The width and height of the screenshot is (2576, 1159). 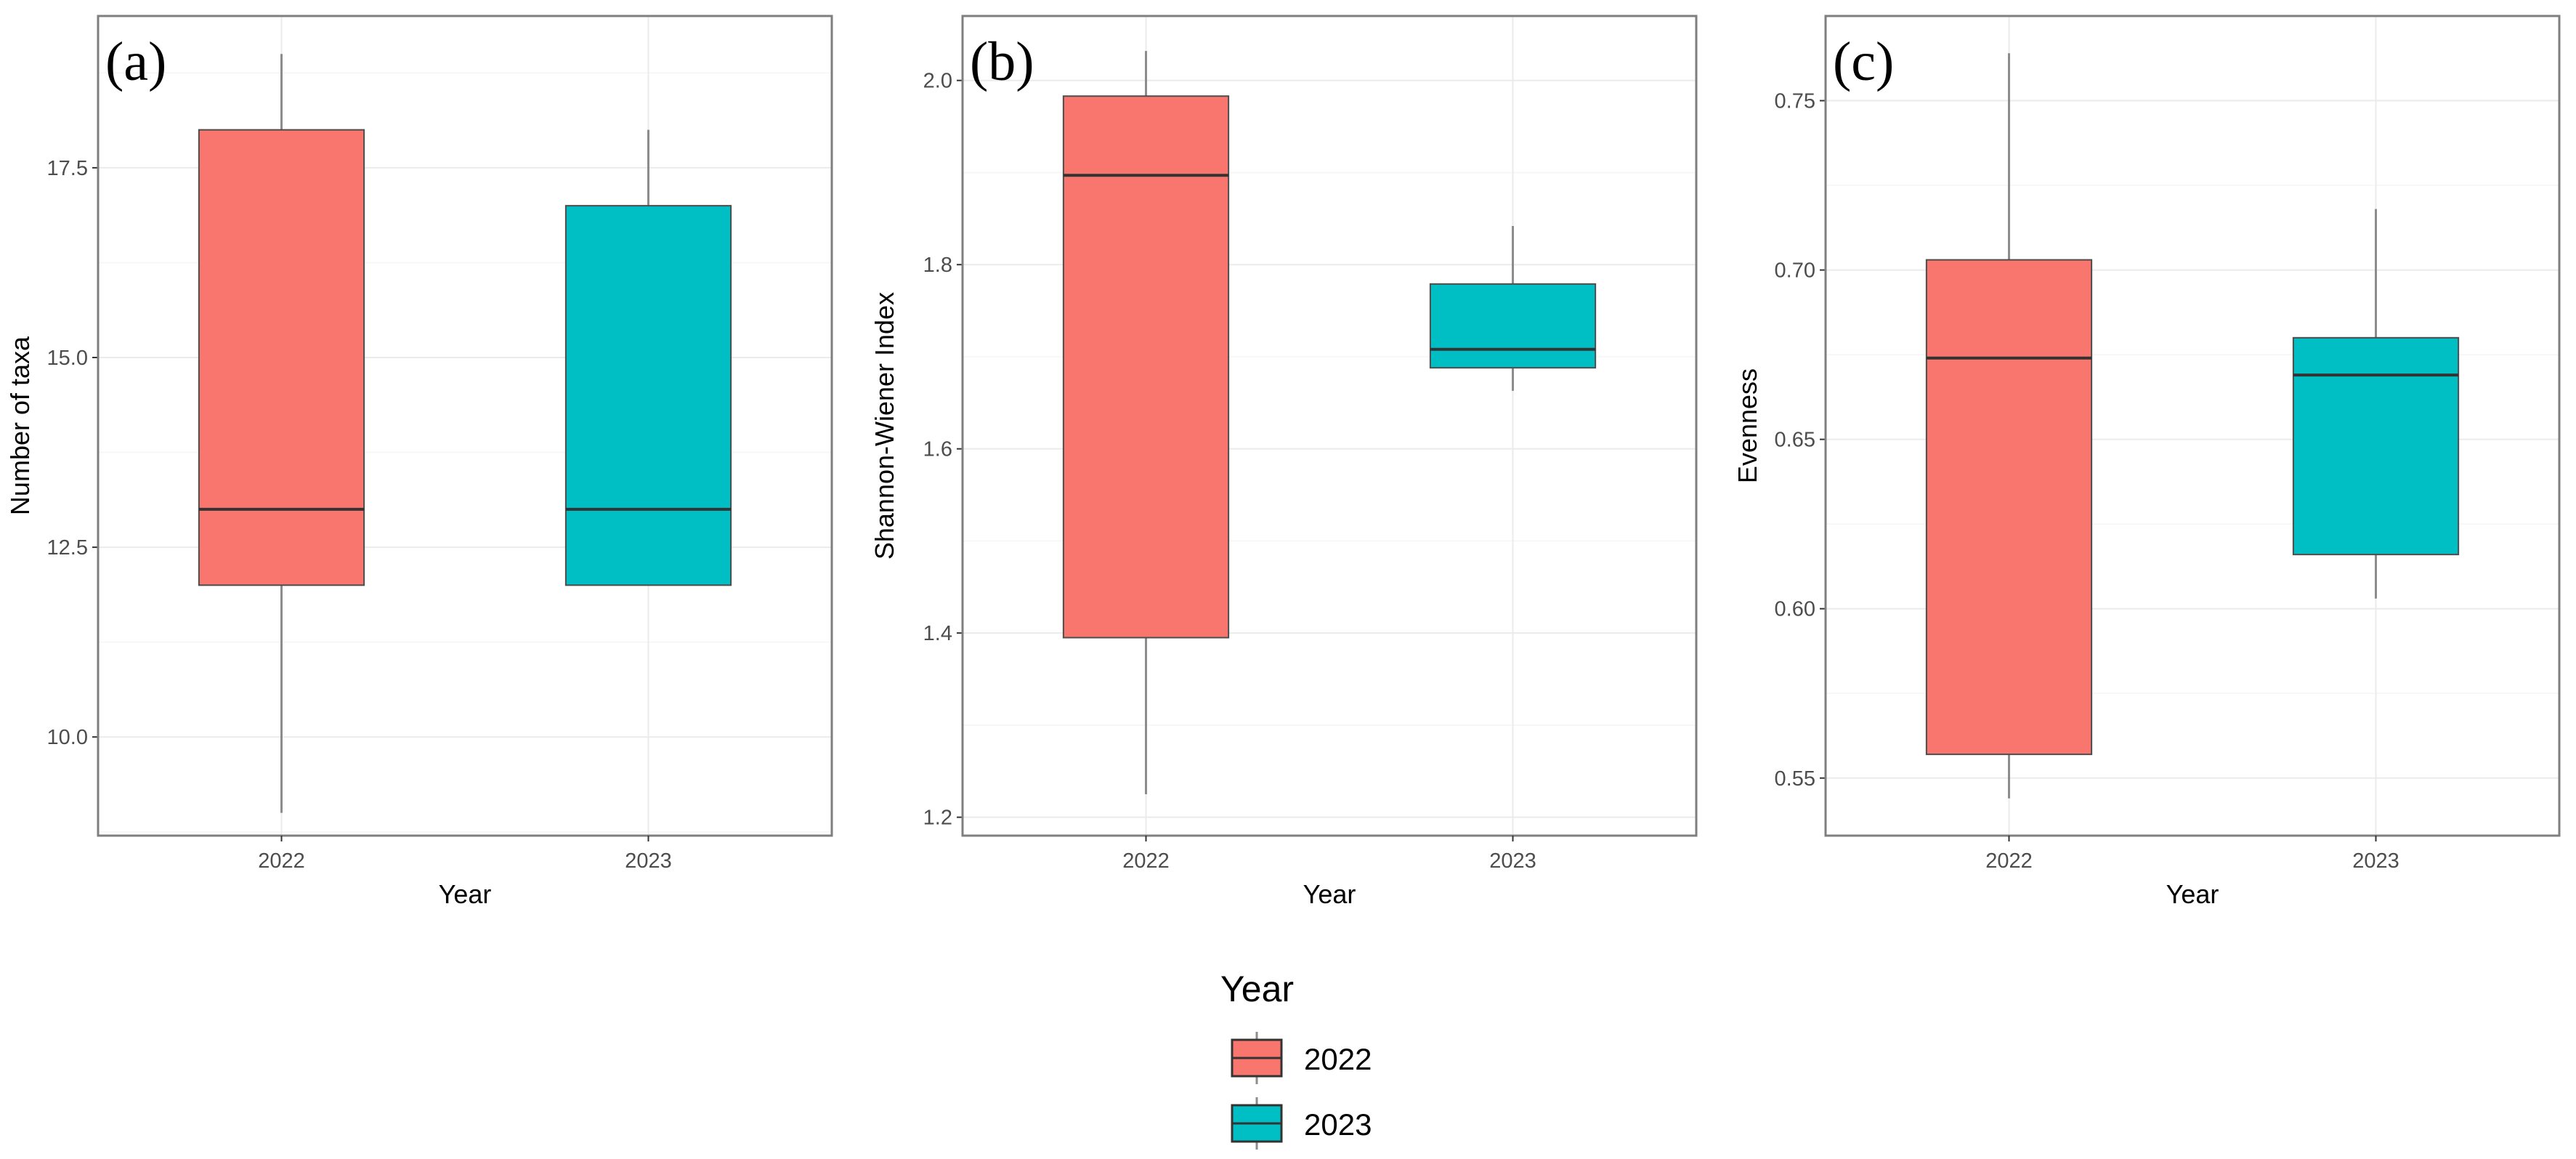 I want to click on legend-key-2022, so click(x=1257, y=1058).